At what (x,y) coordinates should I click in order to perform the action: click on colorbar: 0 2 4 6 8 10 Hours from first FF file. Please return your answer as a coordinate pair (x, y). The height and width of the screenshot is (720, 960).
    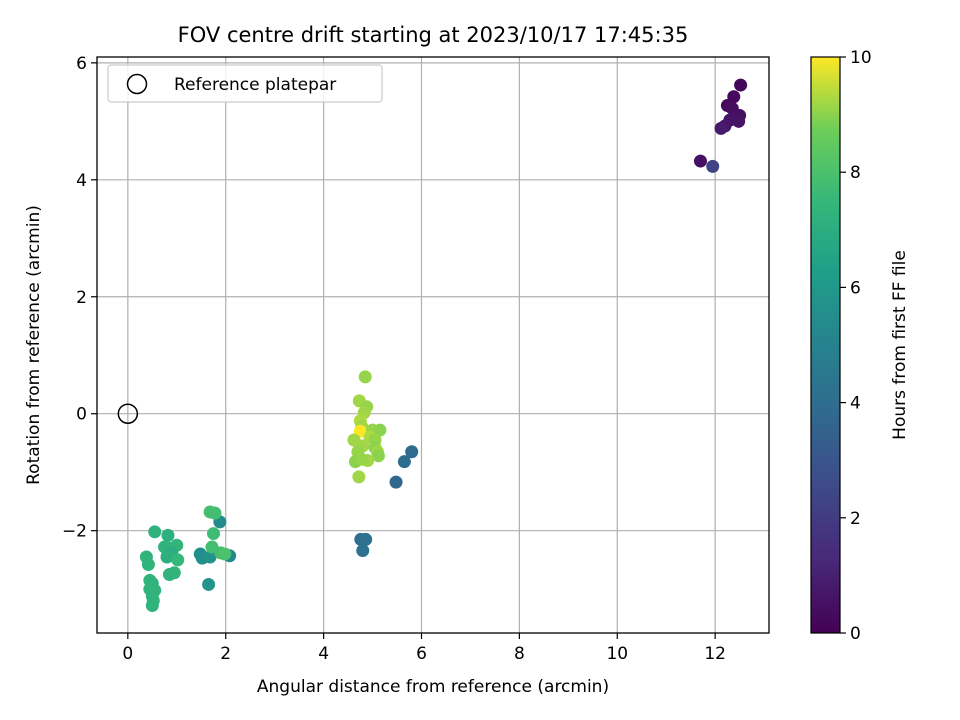
    Looking at the image, I should click on (860, 346).